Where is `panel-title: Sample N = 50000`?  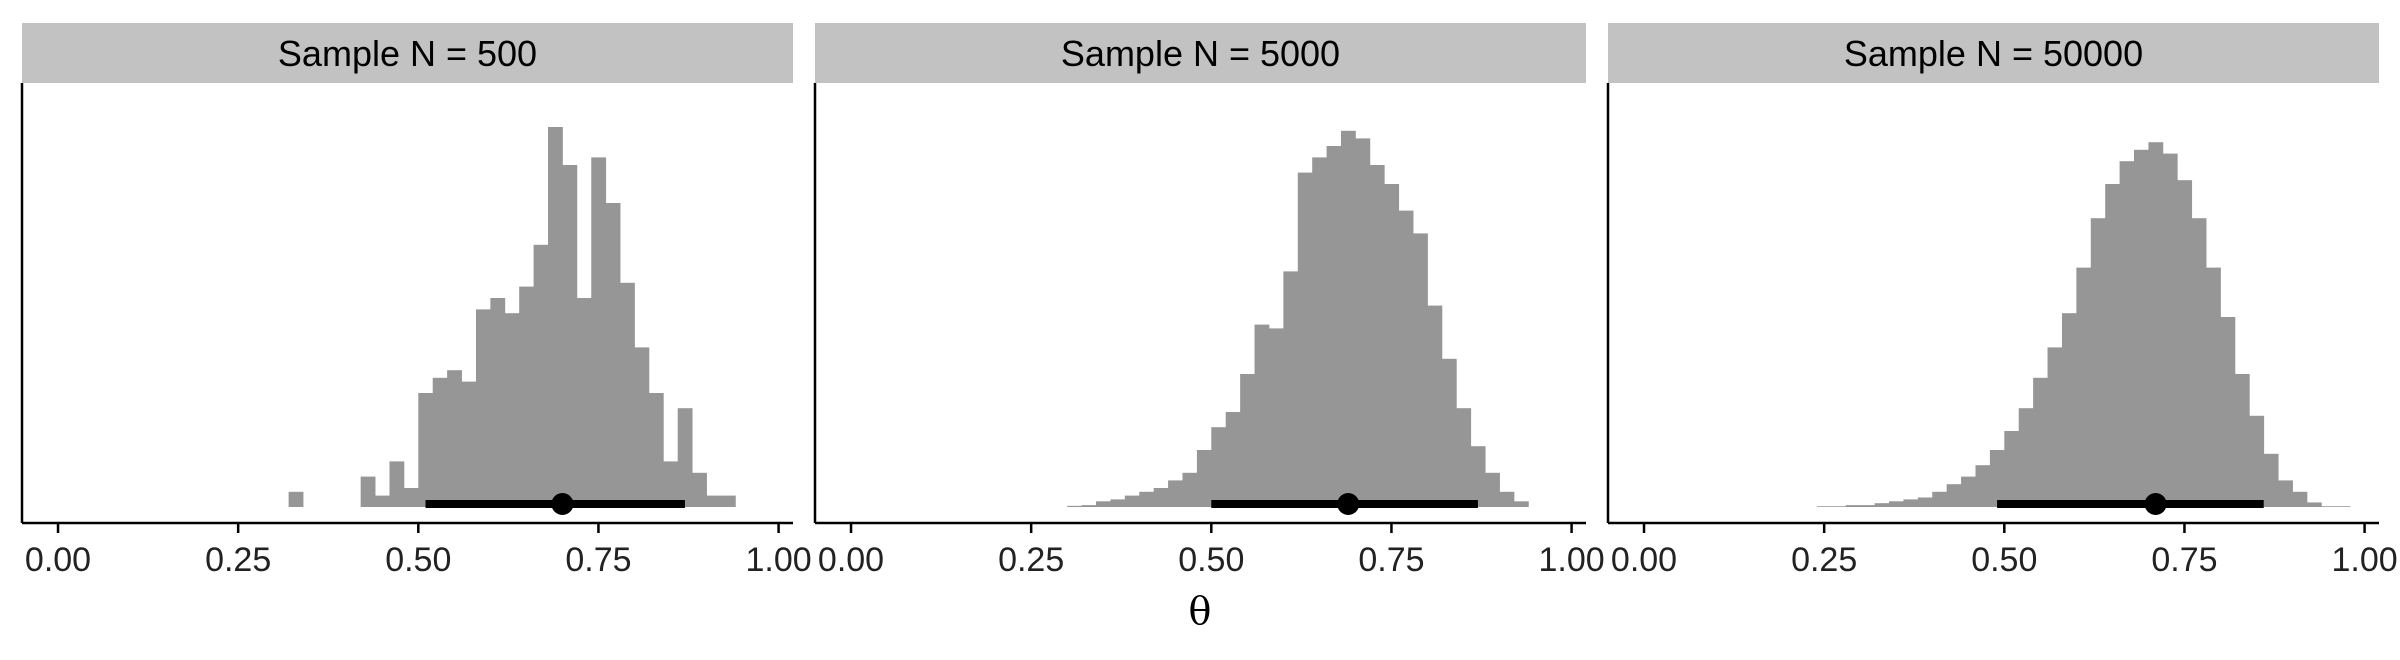 panel-title: Sample N = 50000 is located at coordinates (1993, 53).